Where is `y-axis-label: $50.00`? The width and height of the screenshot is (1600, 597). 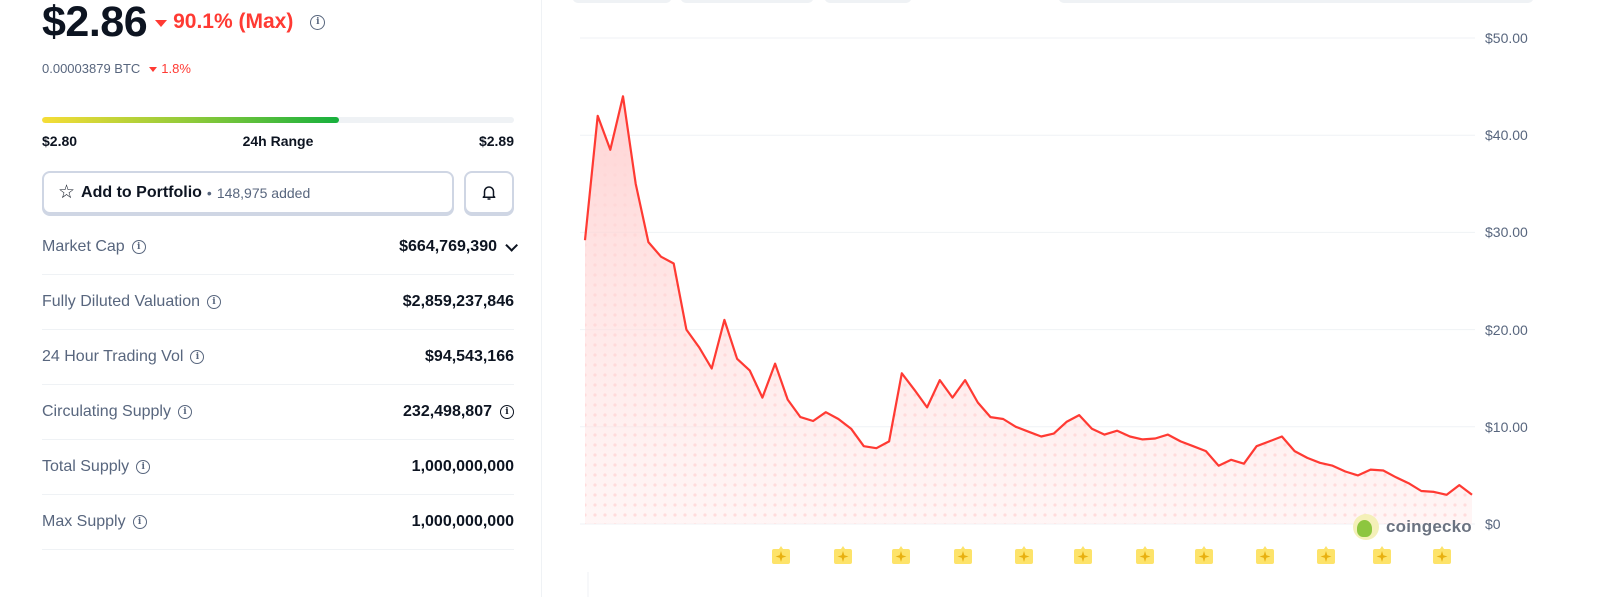 y-axis-label: $50.00 is located at coordinates (1506, 38).